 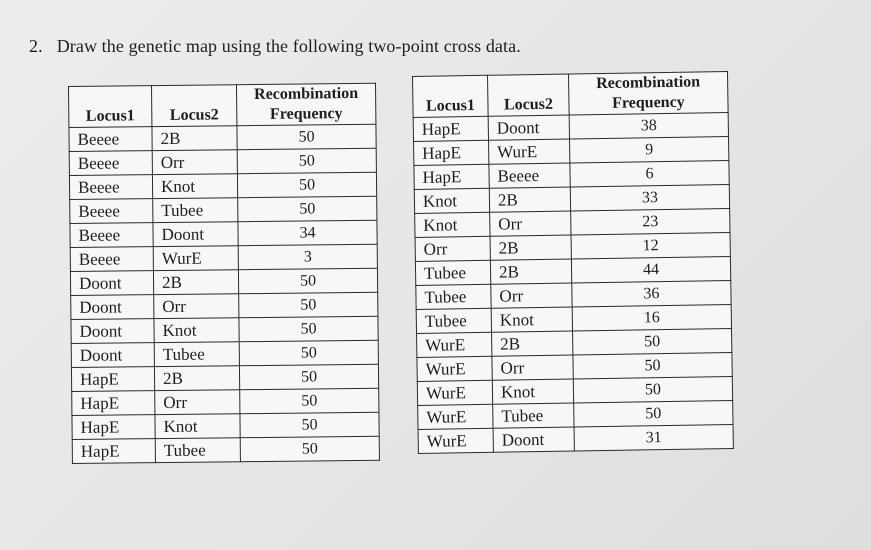 I want to click on cell-frequency: 38, so click(x=649, y=126).